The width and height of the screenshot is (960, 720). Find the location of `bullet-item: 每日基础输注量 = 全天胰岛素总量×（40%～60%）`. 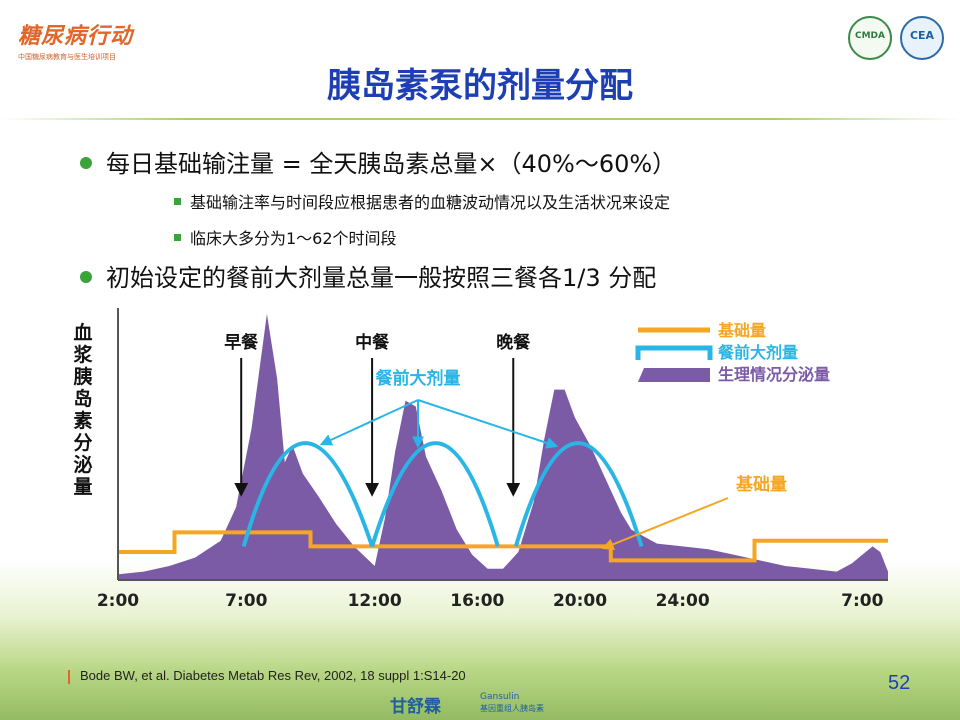

bullet-item: 每日基础输注量 = 全天胰岛素总量×（40%～60%） is located at coordinates (378, 161).